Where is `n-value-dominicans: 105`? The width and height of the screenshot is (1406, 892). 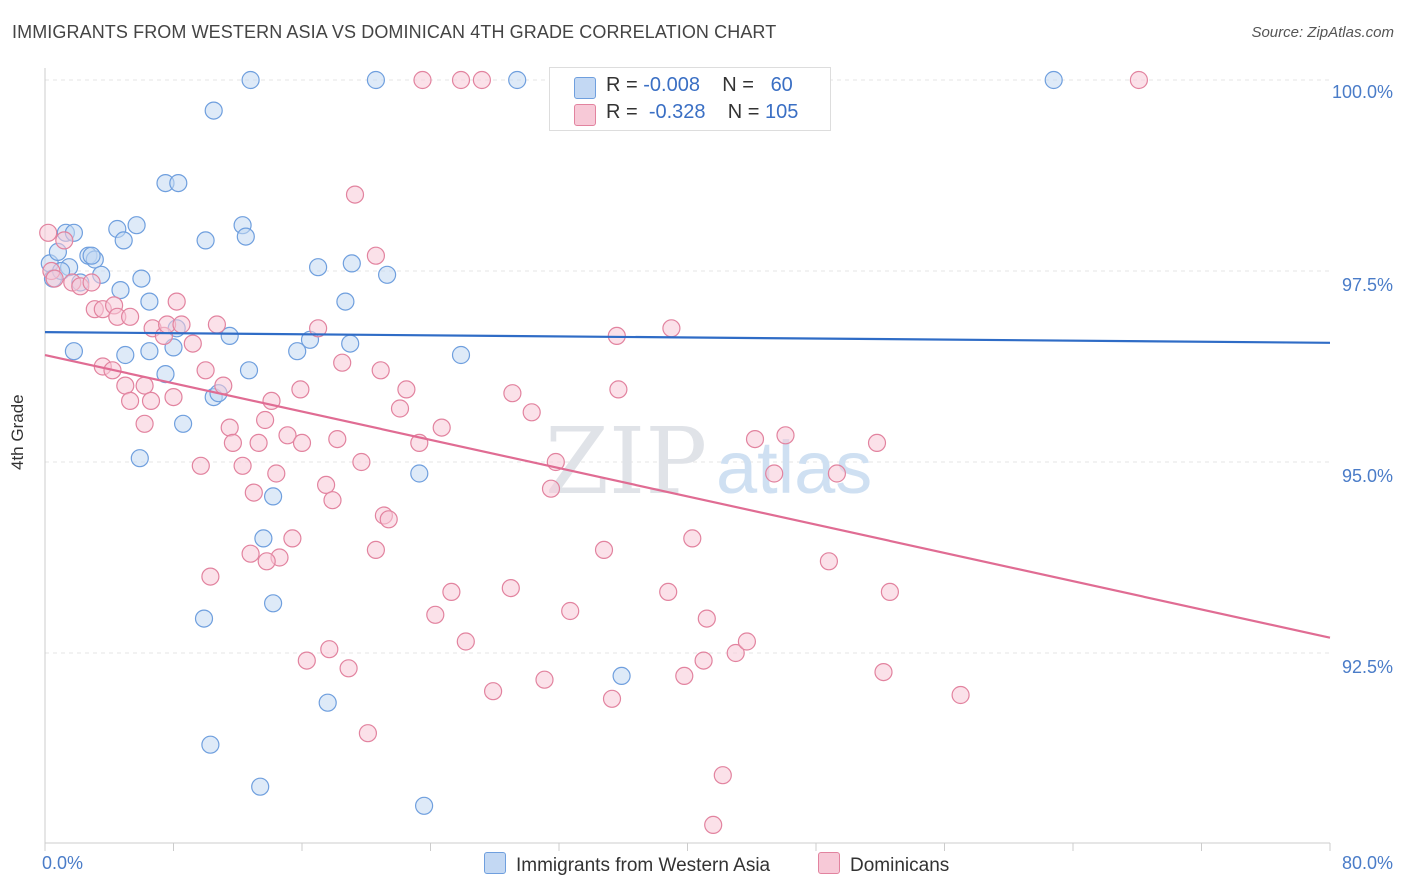
n-value-dominicans: 105 is located at coordinates (782, 112).